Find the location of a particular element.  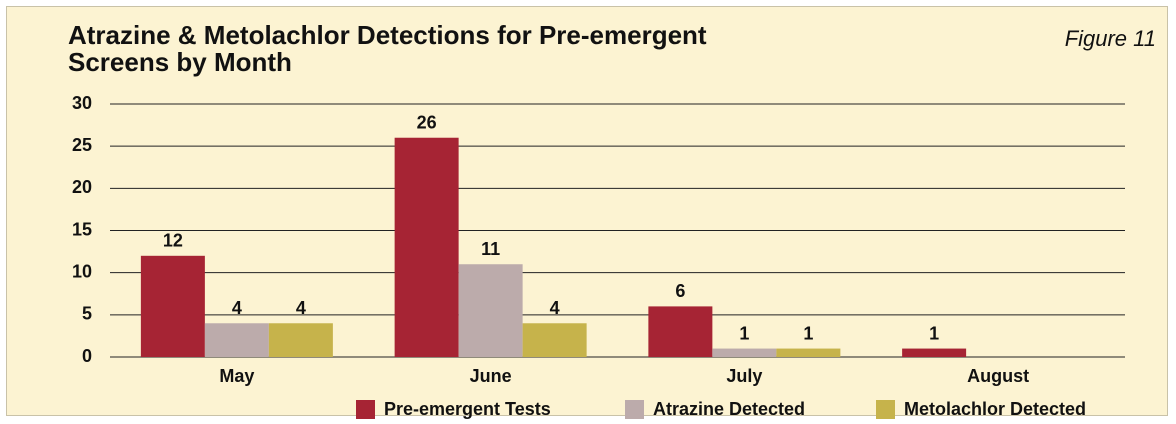

value-label: 12 is located at coordinates (173, 241).